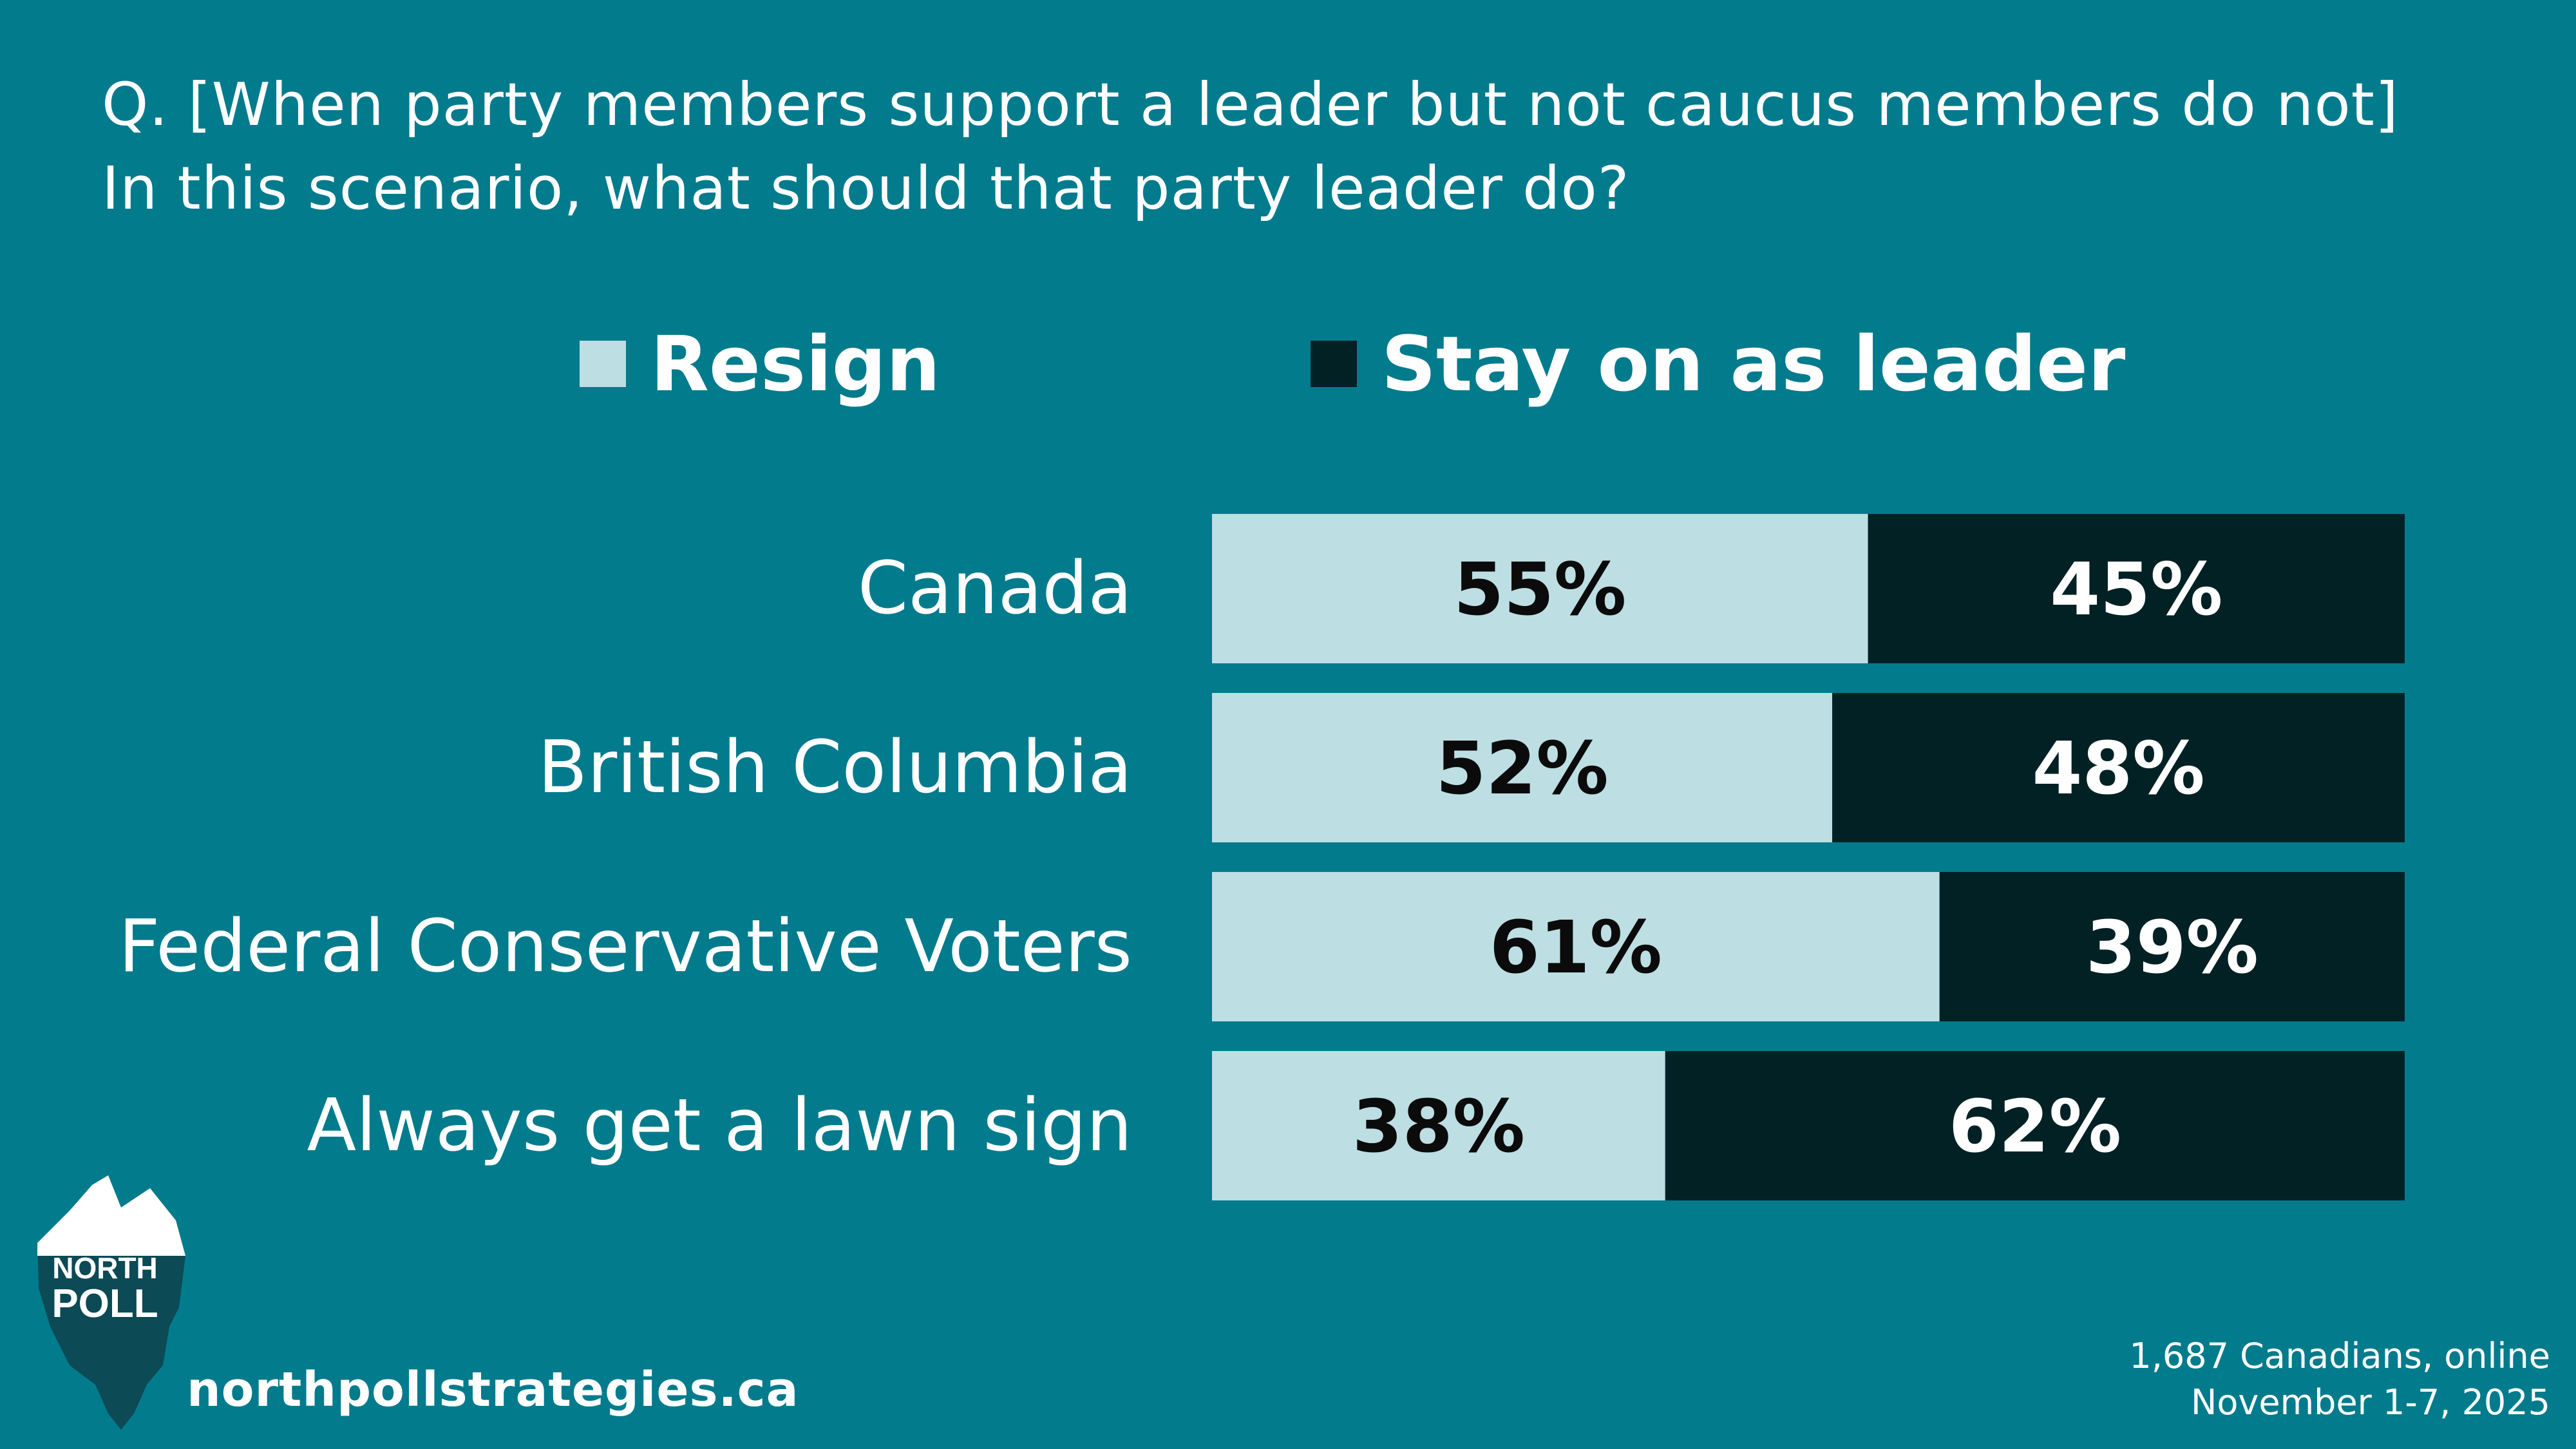 This screenshot has height=1449, width=2576. Describe the element at coordinates (493, 1389) in the screenshot. I see `website-link: northpollstrategies.ca` at that location.